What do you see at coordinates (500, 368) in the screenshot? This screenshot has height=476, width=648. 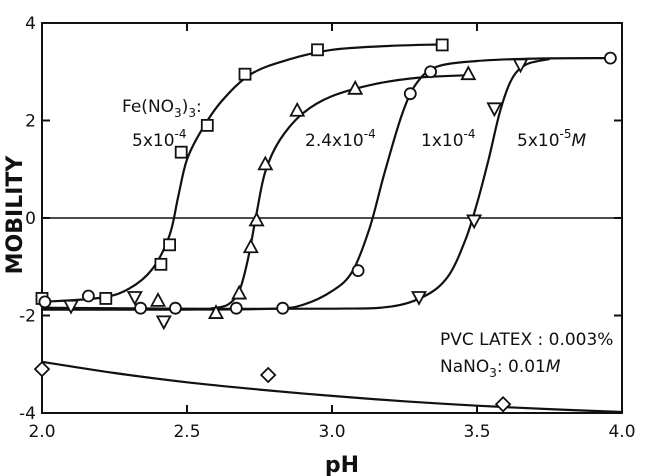 I see `condition-nano3: NaNO3: 0.01M` at bounding box center [500, 368].